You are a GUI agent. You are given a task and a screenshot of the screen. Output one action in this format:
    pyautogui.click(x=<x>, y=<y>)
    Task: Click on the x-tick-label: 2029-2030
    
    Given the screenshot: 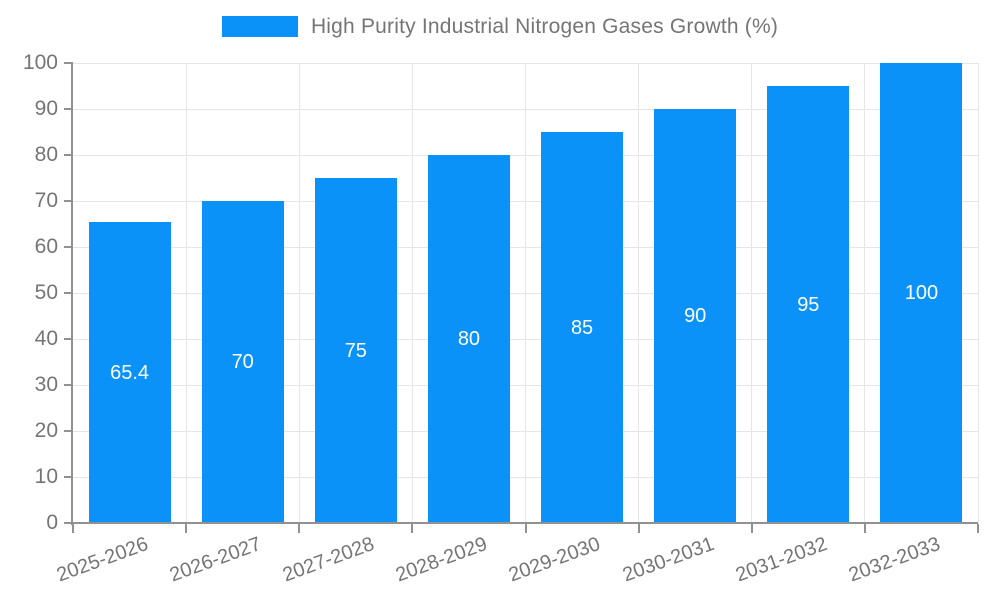 What is the action you would take?
    pyautogui.click(x=555, y=560)
    